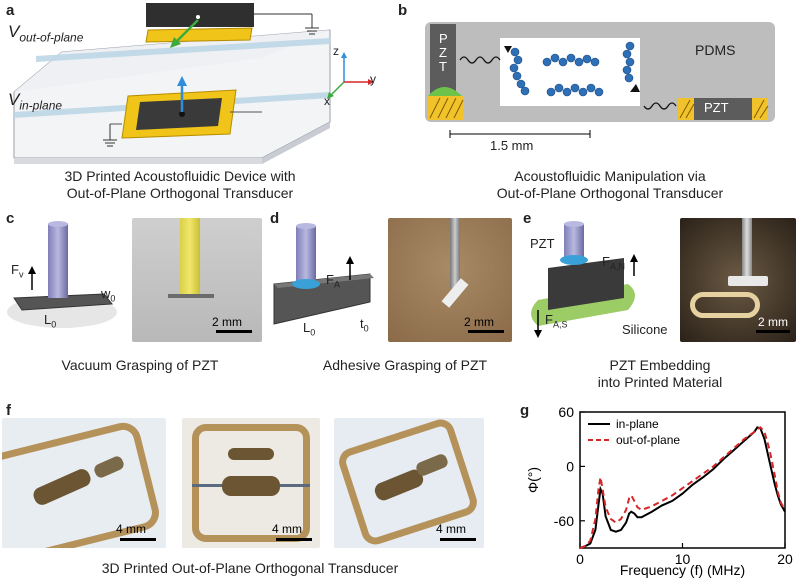 This screenshot has height=580, width=800. Describe the element at coordinates (8, 410) in the screenshot. I see `panel-f-label: f` at that location.